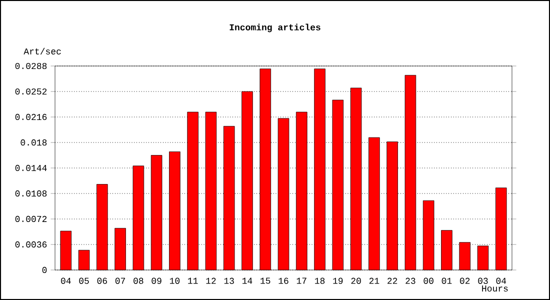 The width and height of the screenshot is (550, 300). I want to click on x-tick-label: 18, so click(320, 281).